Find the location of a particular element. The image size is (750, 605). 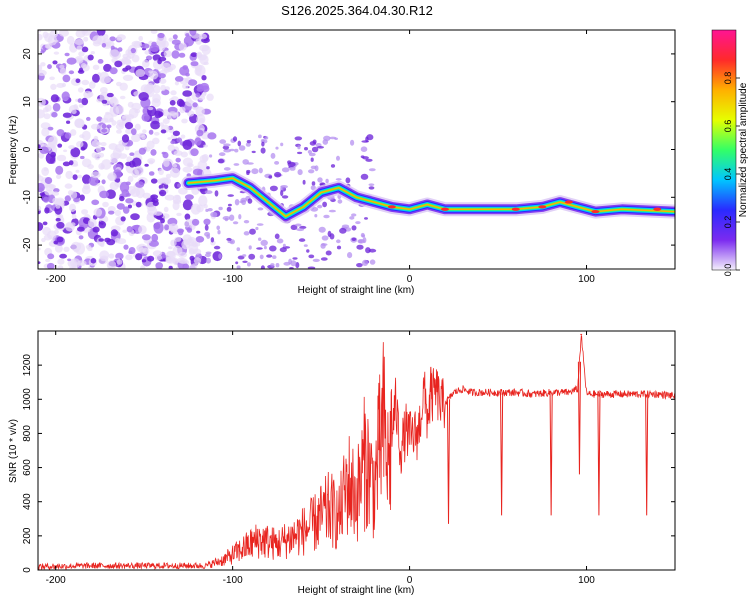

snr-spike is located at coordinates (379, 423).